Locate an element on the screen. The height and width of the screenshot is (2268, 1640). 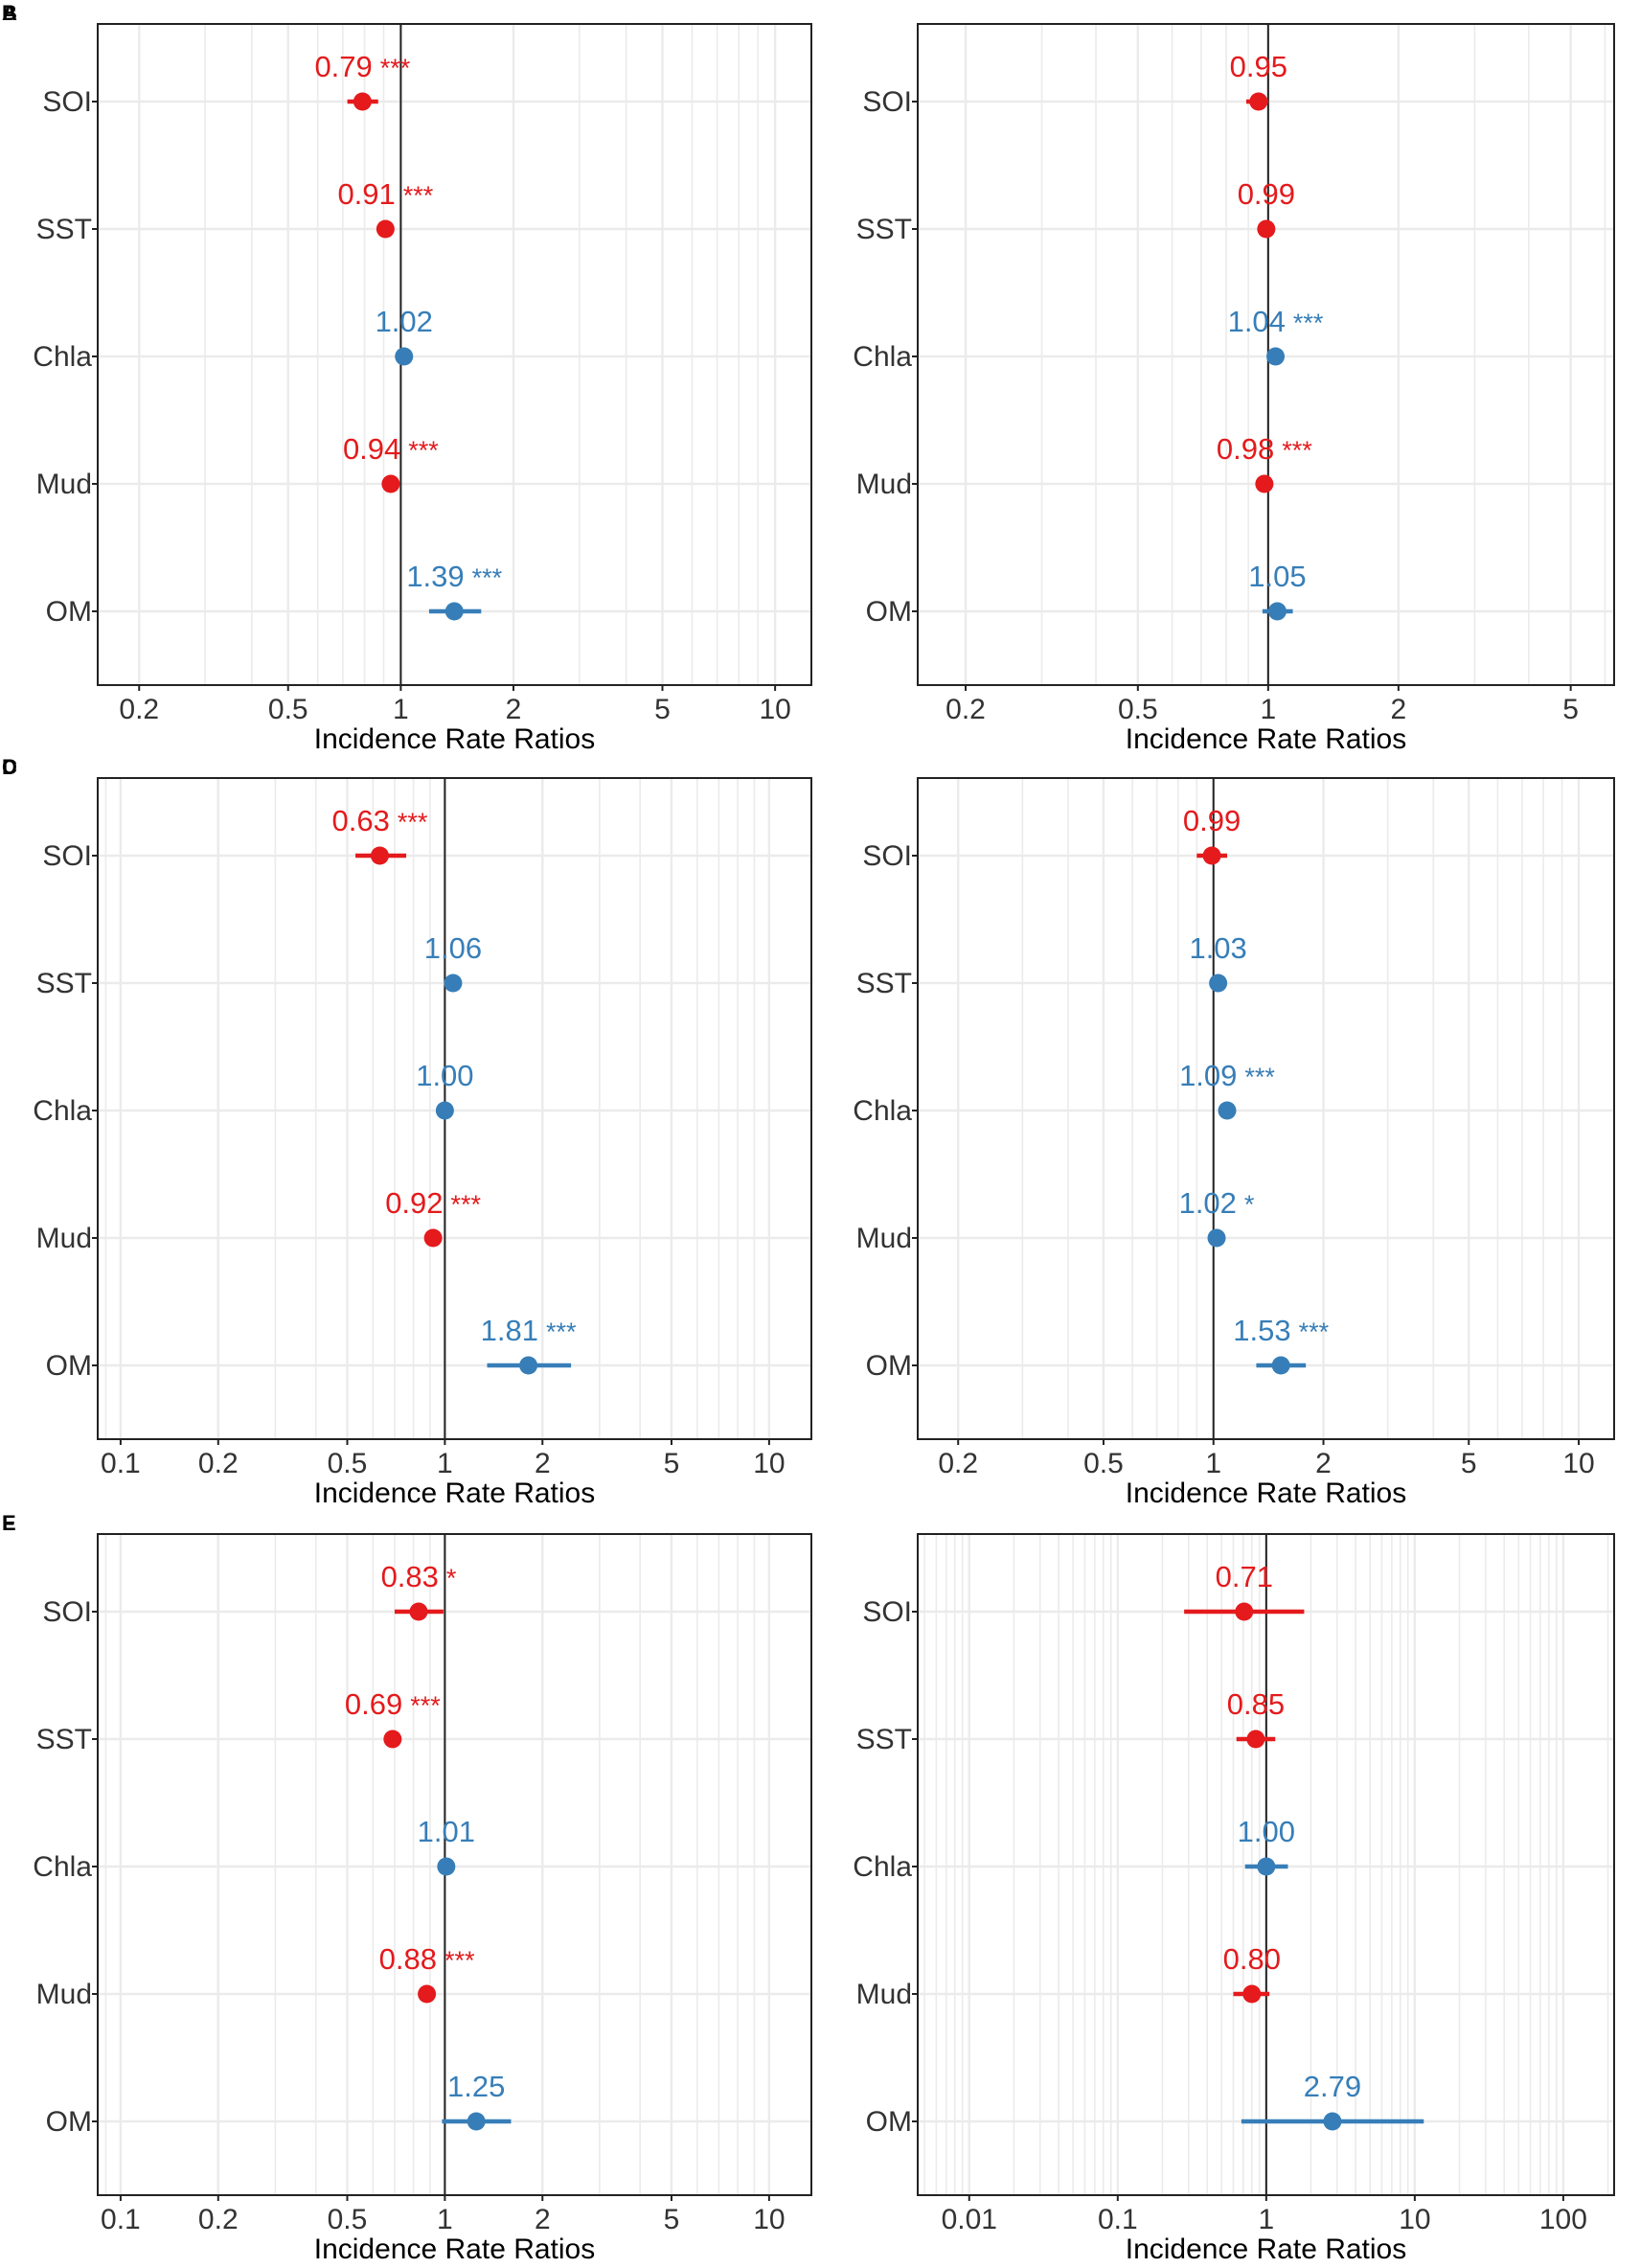
estimate-value: 0.85 is located at coordinates (1256, 1704).